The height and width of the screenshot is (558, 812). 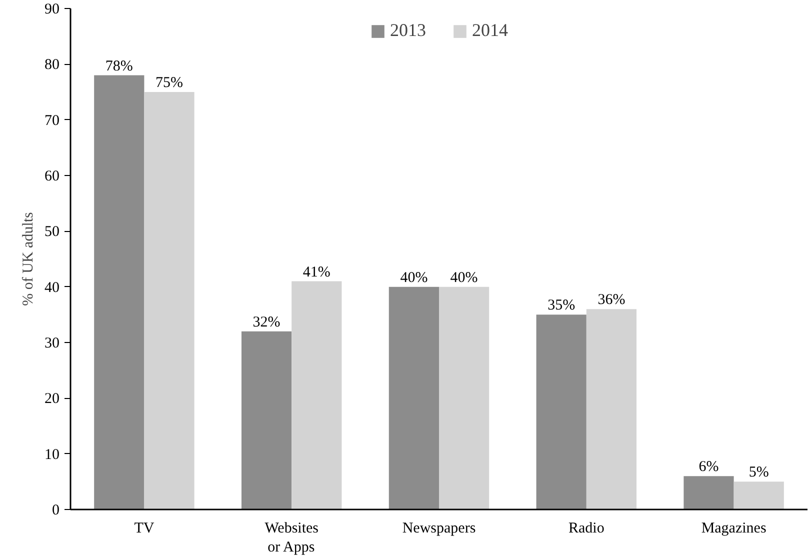 What do you see at coordinates (170, 83) in the screenshot?
I see `data-label: 75%` at bounding box center [170, 83].